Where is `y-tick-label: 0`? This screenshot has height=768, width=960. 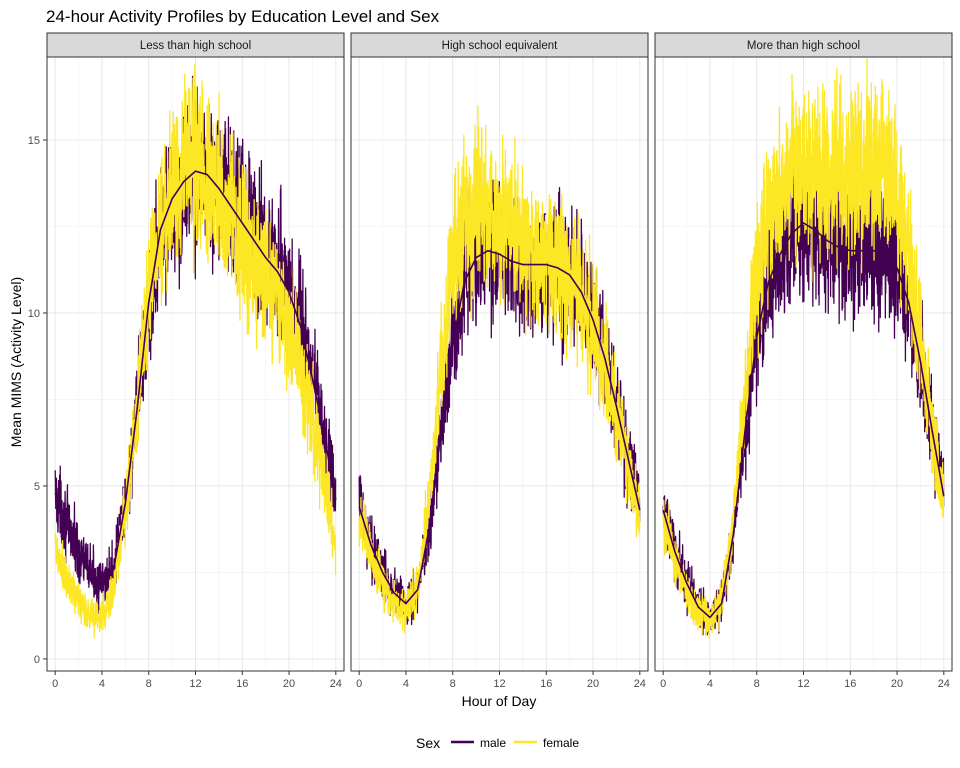 y-tick-label: 0 is located at coordinates (37, 660).